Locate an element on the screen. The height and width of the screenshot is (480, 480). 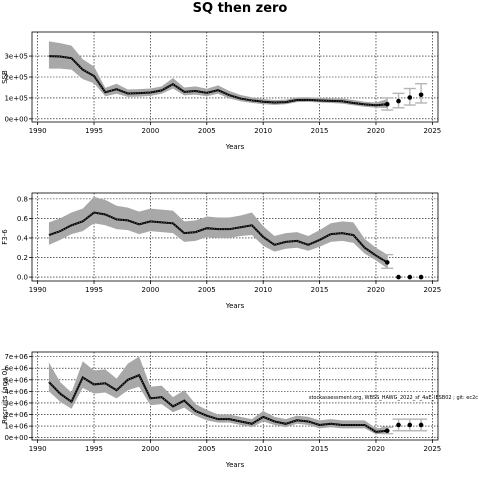
y-tick-label: 0.8 is located at coordinates (22, 199).